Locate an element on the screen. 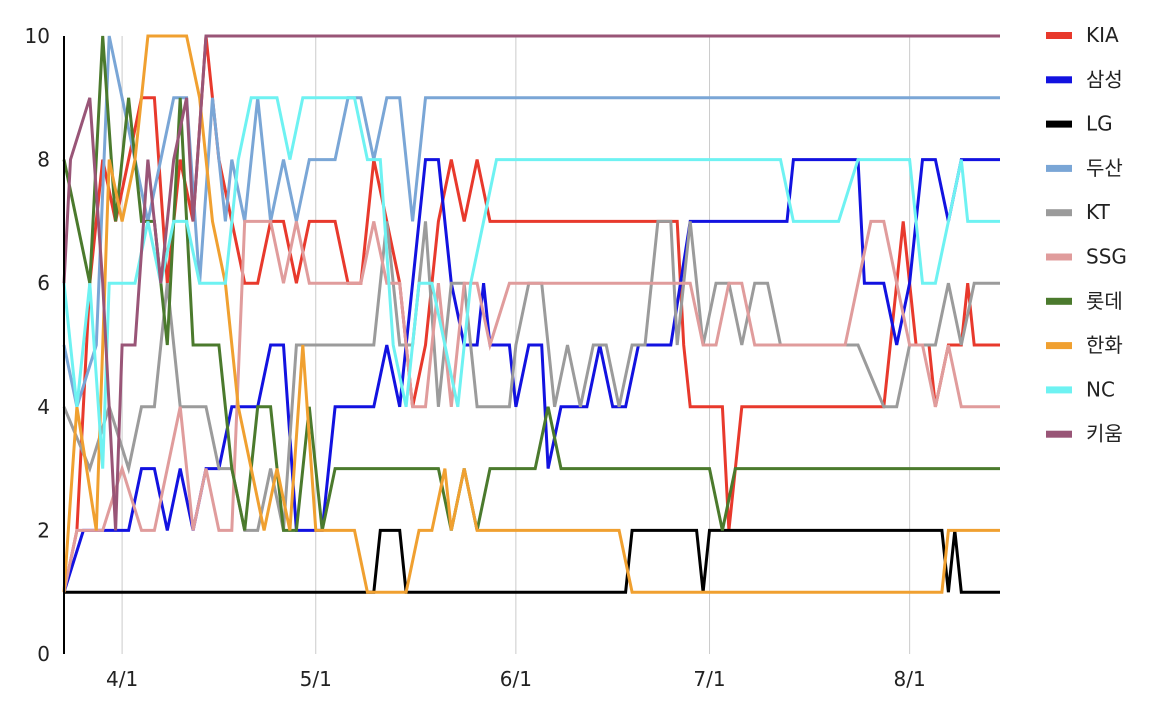  y-tick-labels: 0 2 4 6 8 10 is located at coordinates (37, 345).